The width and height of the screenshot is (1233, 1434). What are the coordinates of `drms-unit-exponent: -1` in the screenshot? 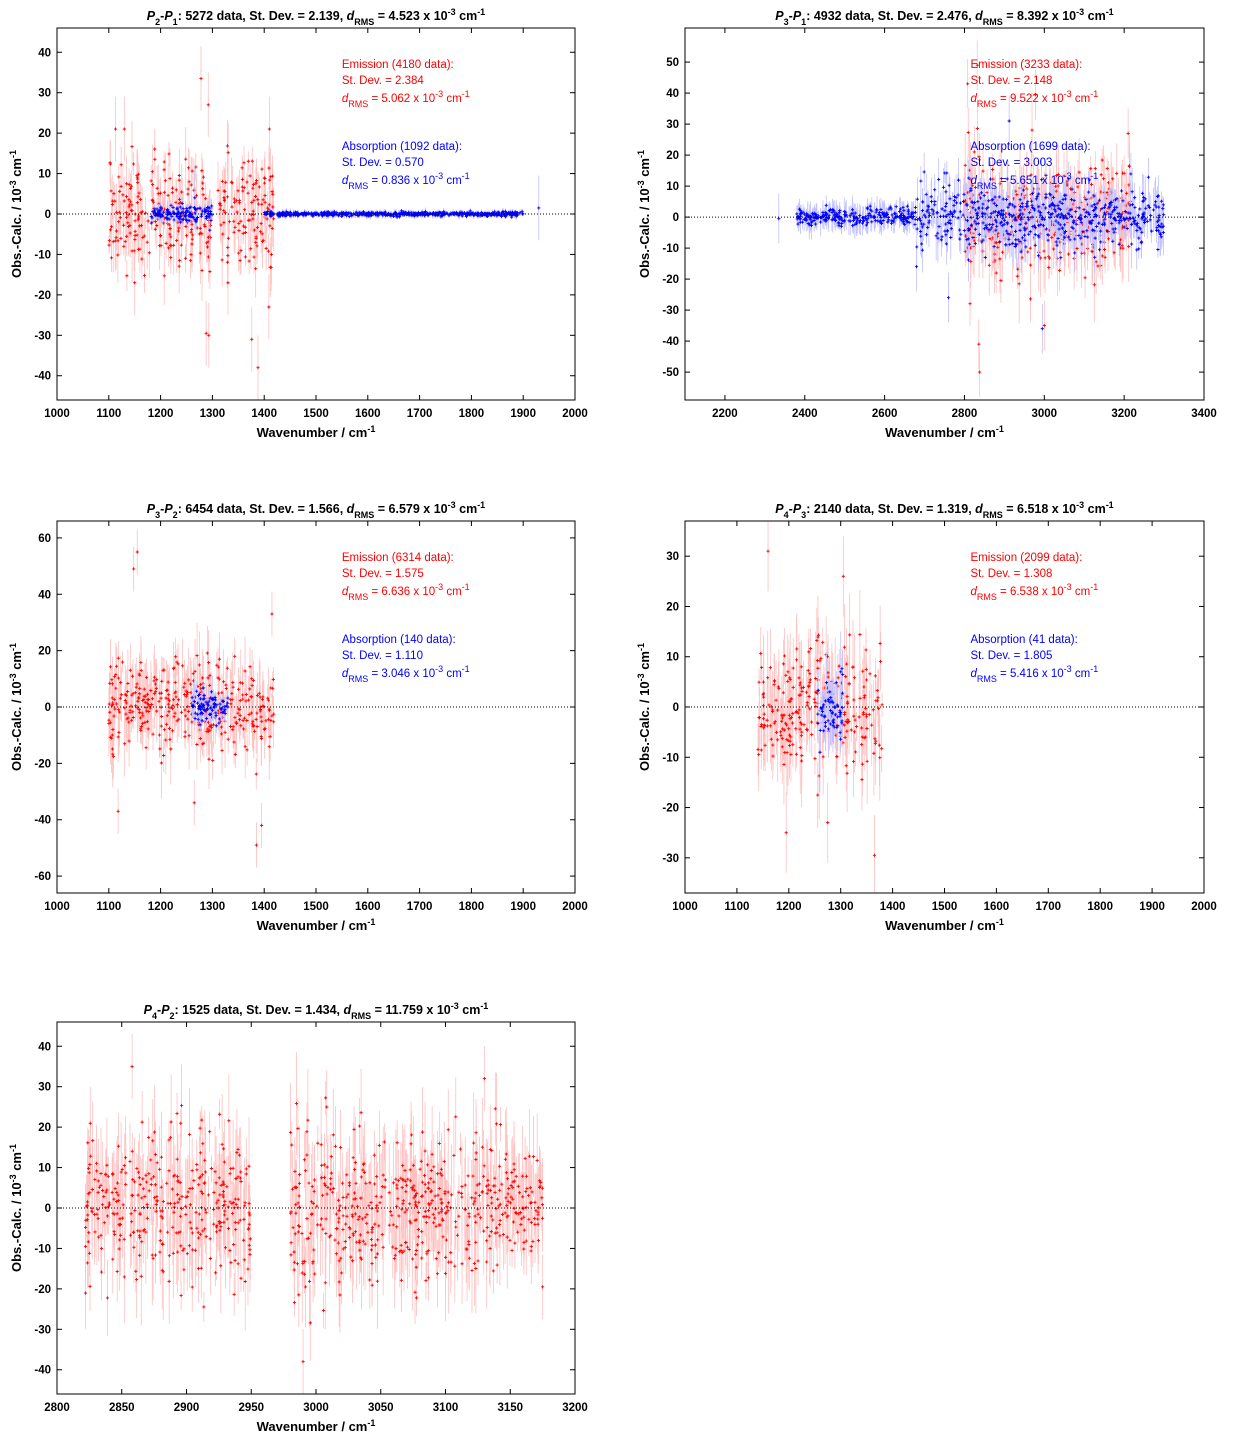 It's located at (466, 94).